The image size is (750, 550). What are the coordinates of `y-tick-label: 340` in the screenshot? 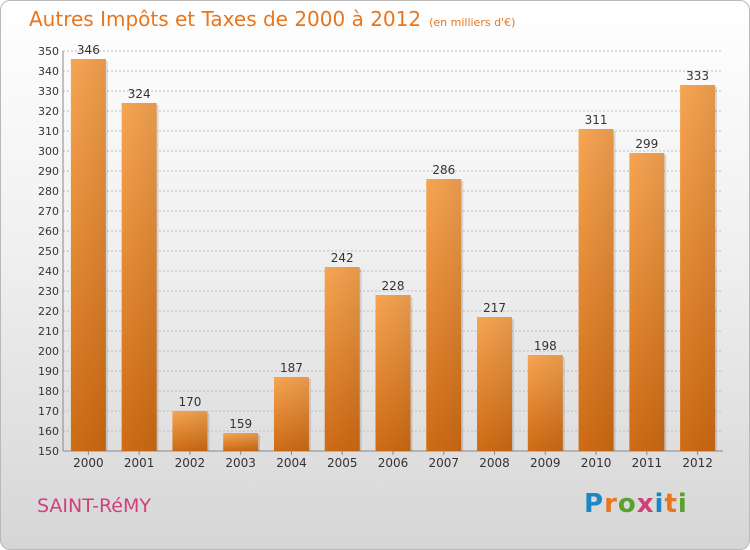 It's located at (48, 71).